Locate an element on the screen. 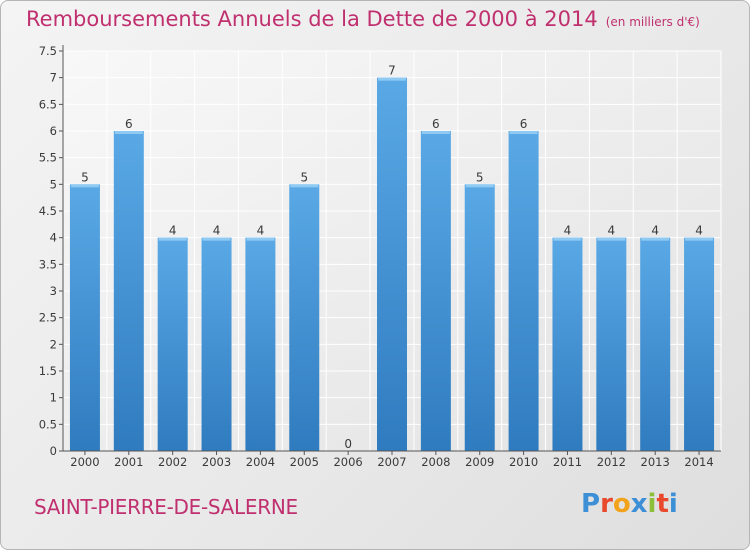 This screenshot has height=550, width=750. y-tick-label: 7.5 is located at coordinates (48, 51).